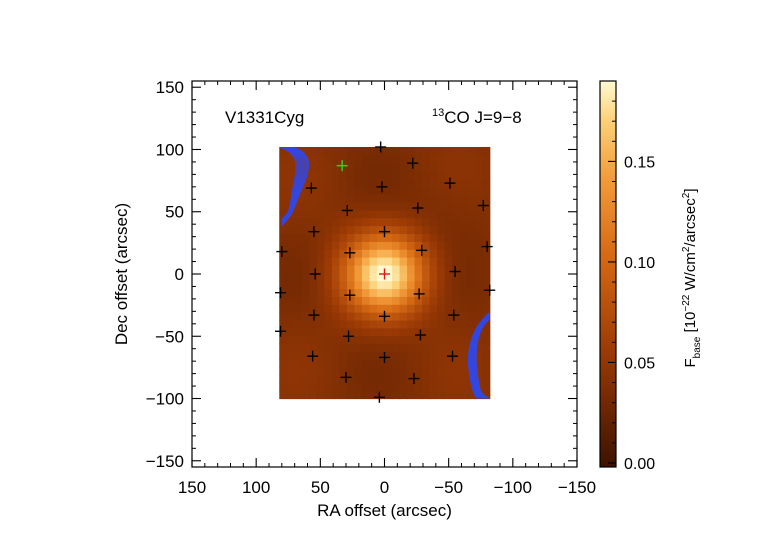  I want to click on y-axis-label: Dec offset (arcsec), so click(121, 274).